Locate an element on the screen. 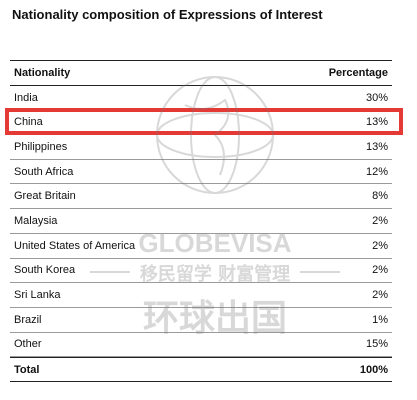 Image resolution: width=417 pixels, height=400 pixels. total-value: 100% is located at coordinates (373, 369).